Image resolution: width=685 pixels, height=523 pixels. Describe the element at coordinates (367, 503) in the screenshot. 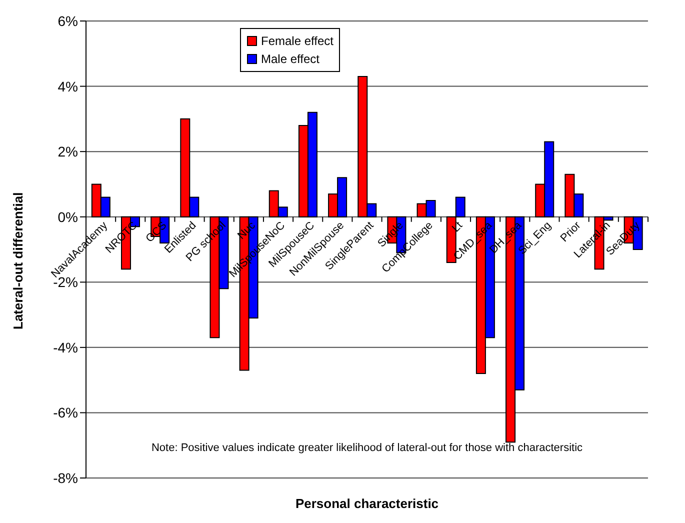

I see `x-axis-title: Personal characteristic` at that location.